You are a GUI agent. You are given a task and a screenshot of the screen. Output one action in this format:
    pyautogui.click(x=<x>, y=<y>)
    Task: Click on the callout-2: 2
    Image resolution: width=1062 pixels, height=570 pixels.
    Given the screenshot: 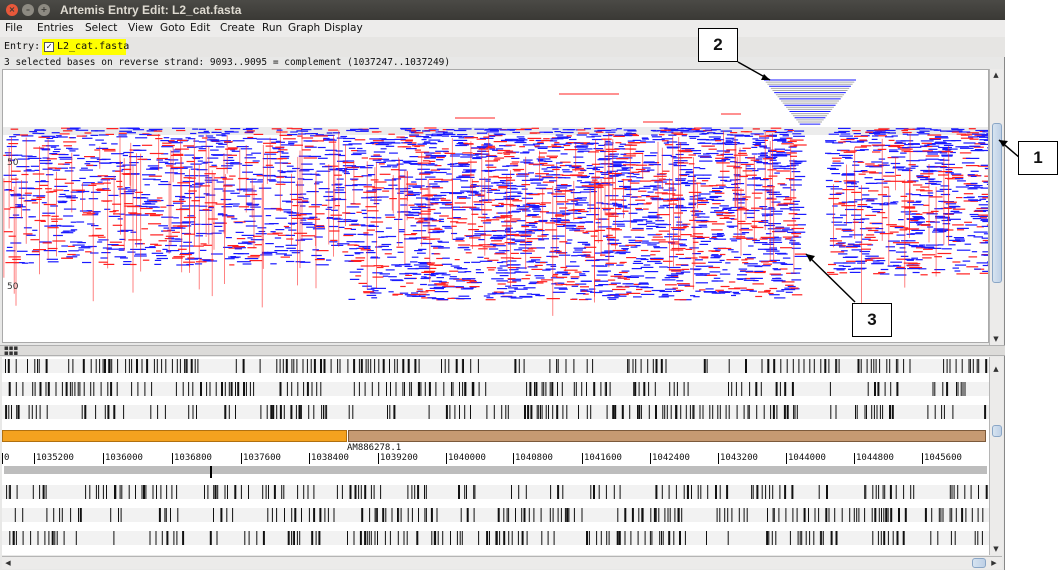 What is the action you would take?
    pyautogui.click(x=718, y=45)
    